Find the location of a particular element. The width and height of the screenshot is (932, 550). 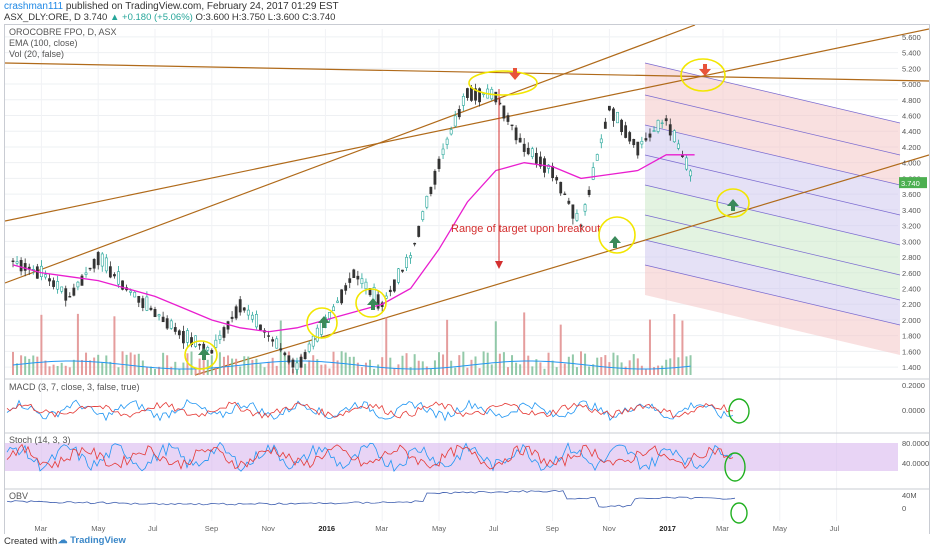

fib-line is located at coordinates (772, 245).